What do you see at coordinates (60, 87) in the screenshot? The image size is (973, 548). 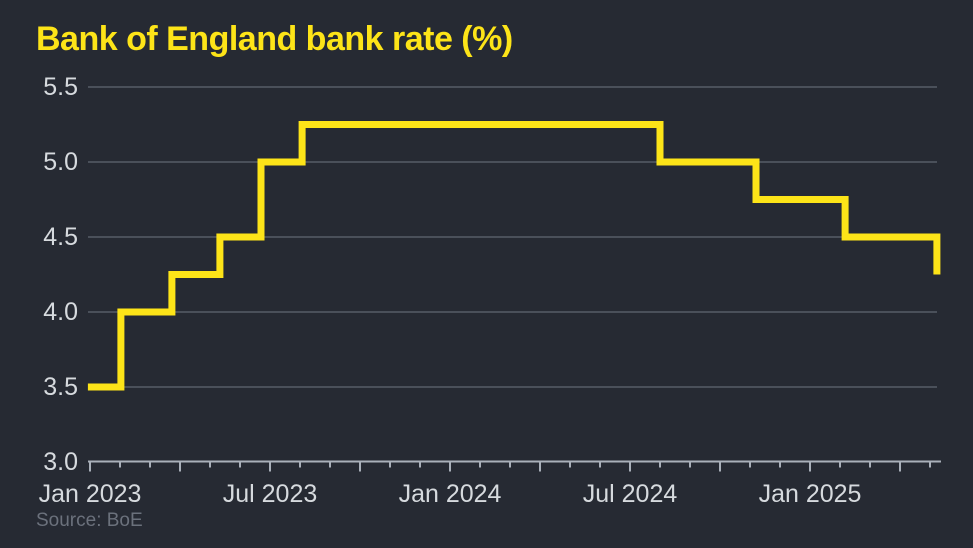 I see `y-axis-tick-label: 5.5` at bounding box center [60, 87].